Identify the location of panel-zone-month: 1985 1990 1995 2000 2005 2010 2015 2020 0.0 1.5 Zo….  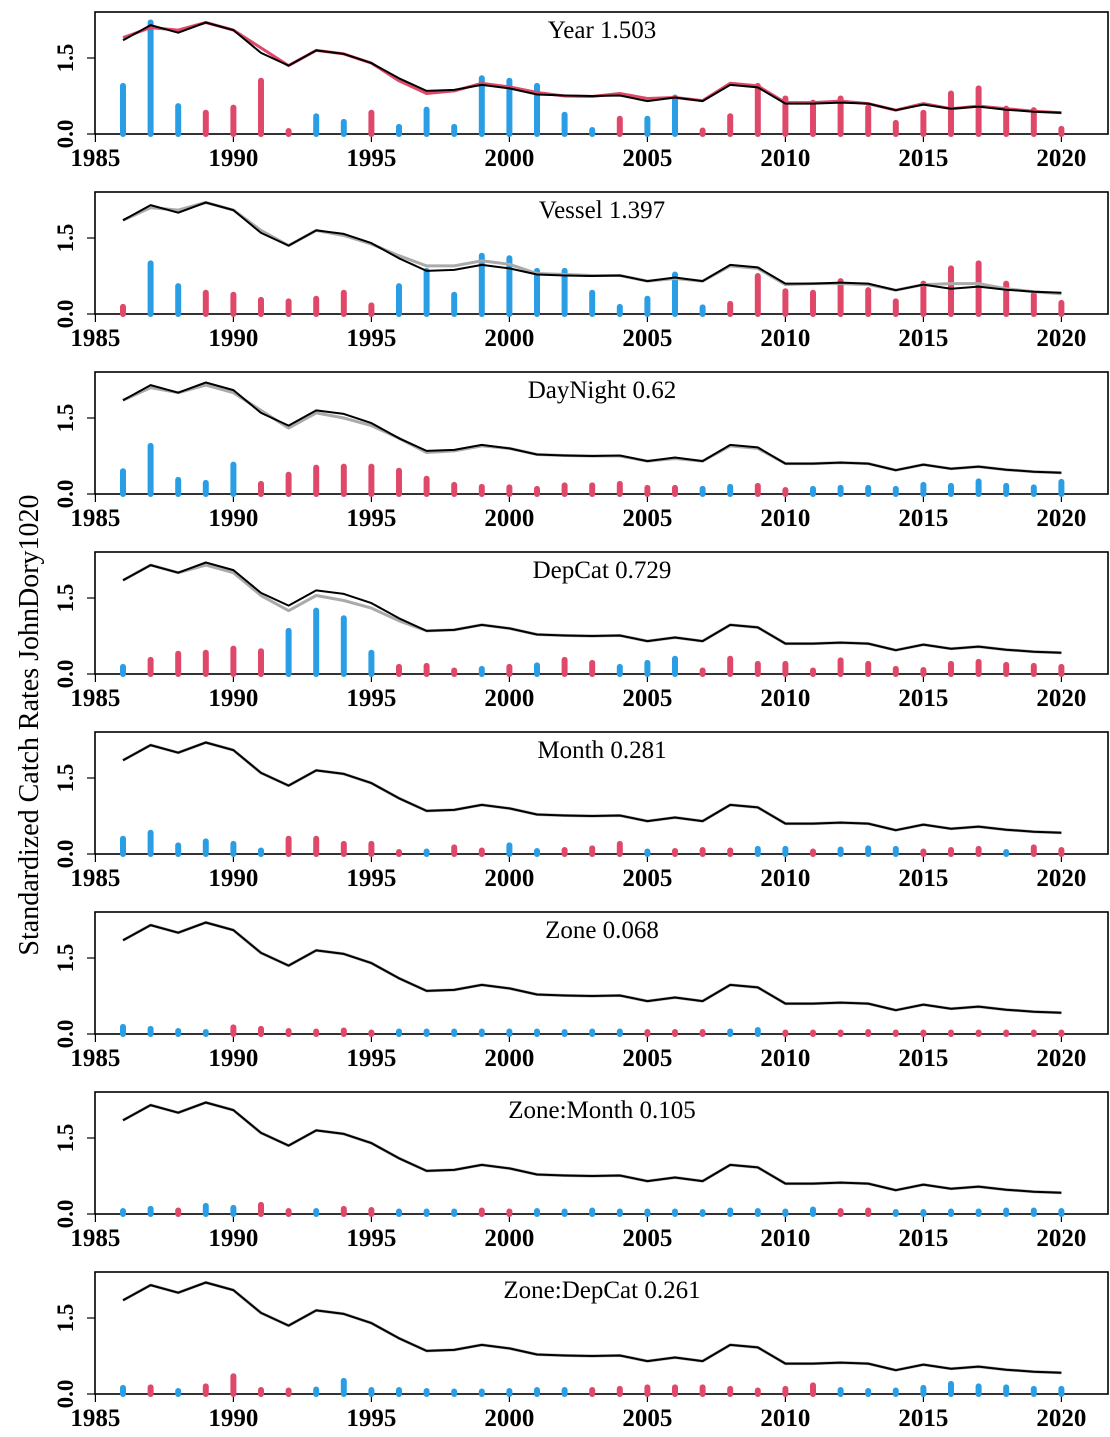
(581, 1171).